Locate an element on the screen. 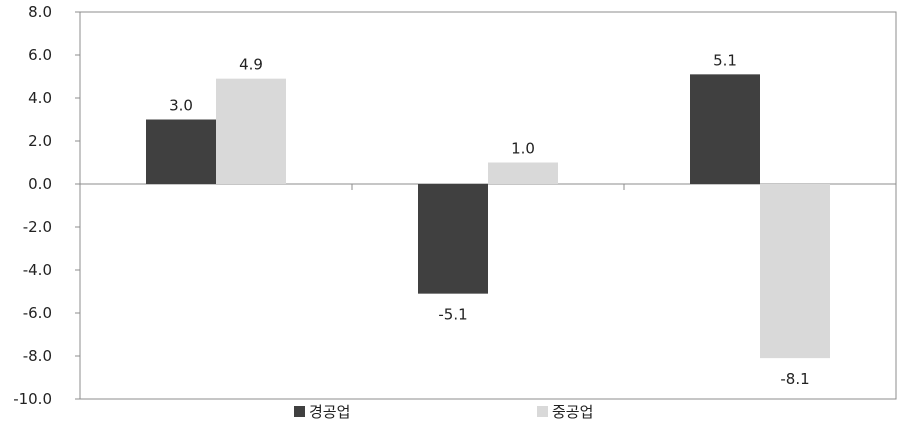 The image size is (899, 423). data-label: 1.0 is located at coordinates (523, 149).